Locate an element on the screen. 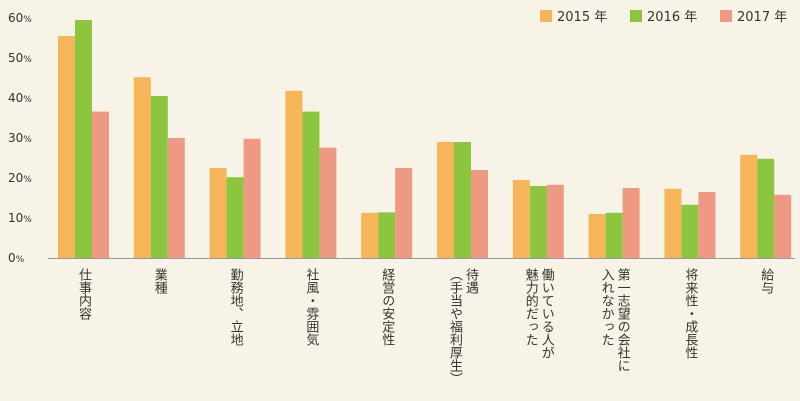  x-tick-label: 勤務地、立地 is located at coordinates (236, 307).